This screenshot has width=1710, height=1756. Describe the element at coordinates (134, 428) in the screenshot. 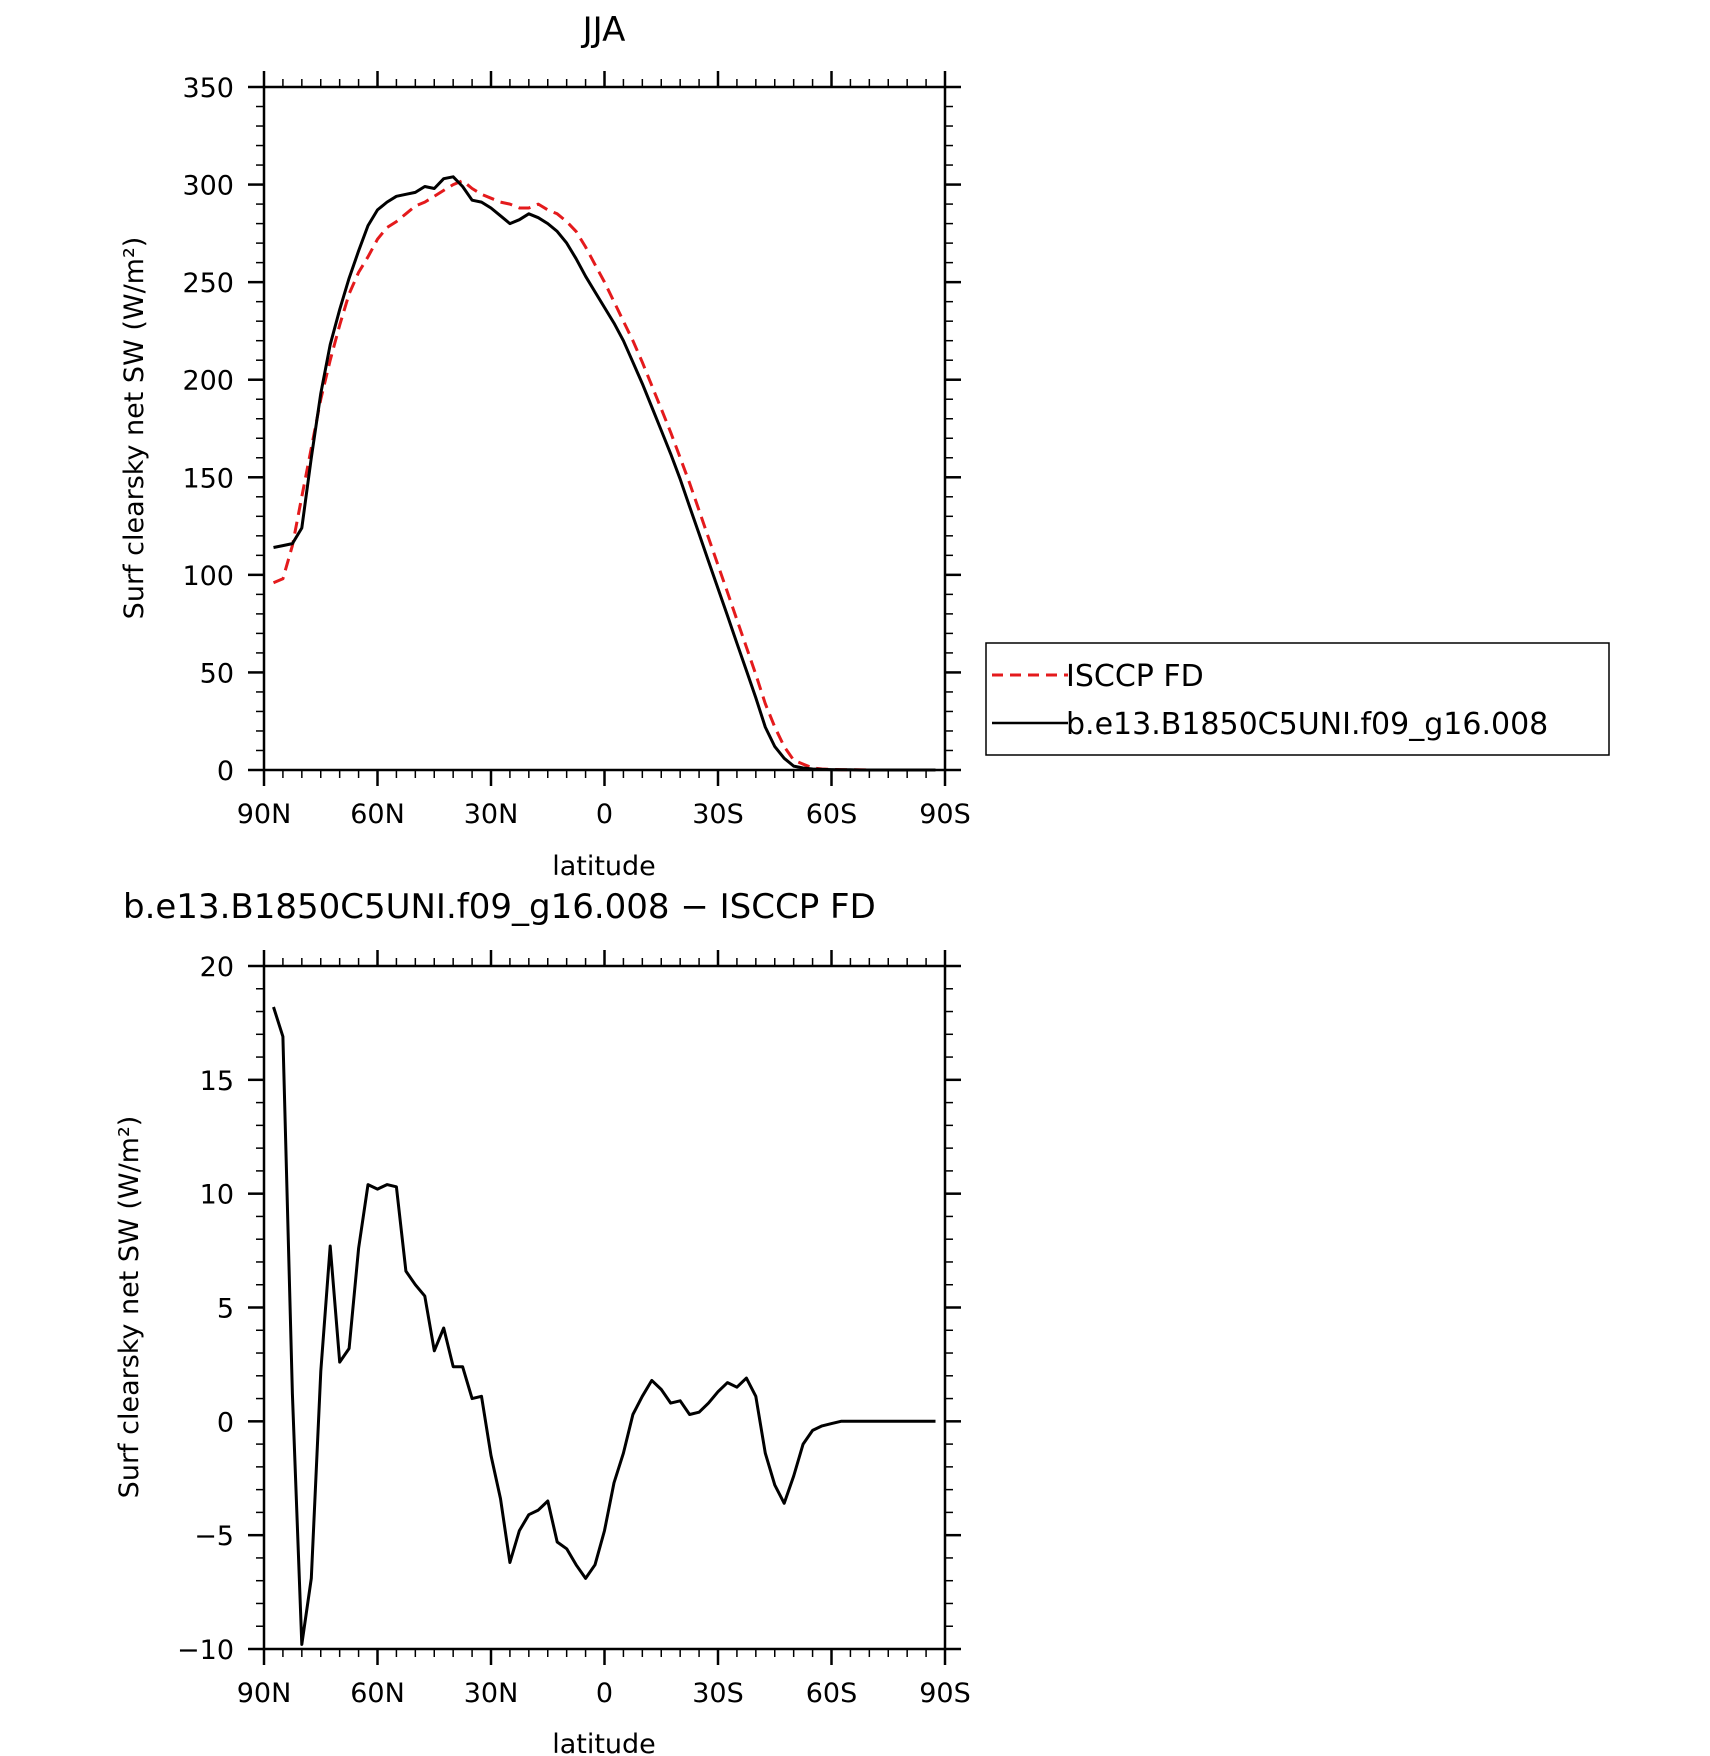

I see `chart-1-y-axis-label: Surf clearsky net SW (W/m²)` at that location.